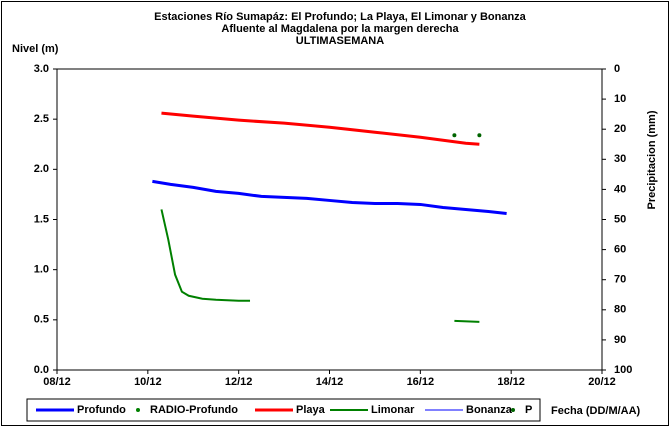 The height and width of the screenshot is (433, 671). I want to click on y-axis-label: Nivel (m), so click(35, 49).